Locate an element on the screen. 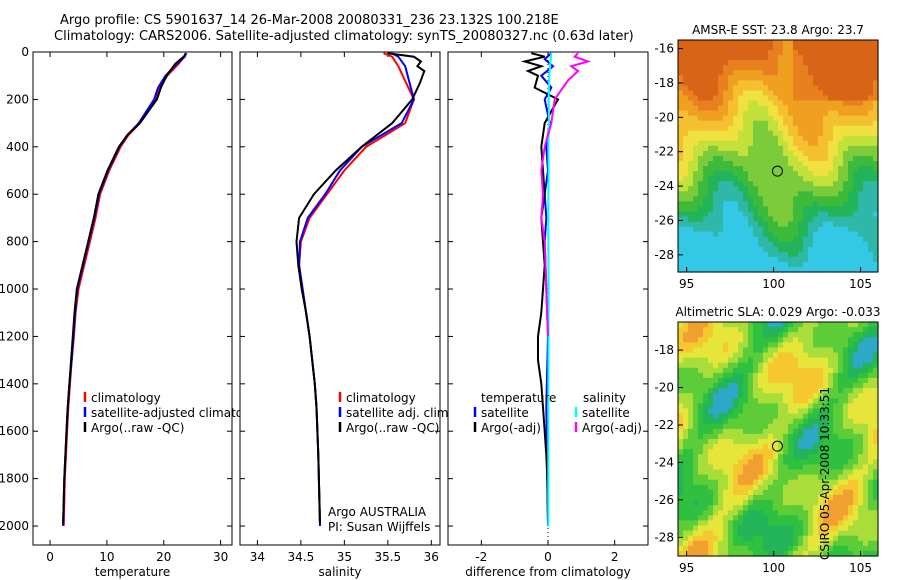 This screenshot has height=580, width=900. float-annotation: Argo AUSTRALIA is located at coordinates (377, 512).